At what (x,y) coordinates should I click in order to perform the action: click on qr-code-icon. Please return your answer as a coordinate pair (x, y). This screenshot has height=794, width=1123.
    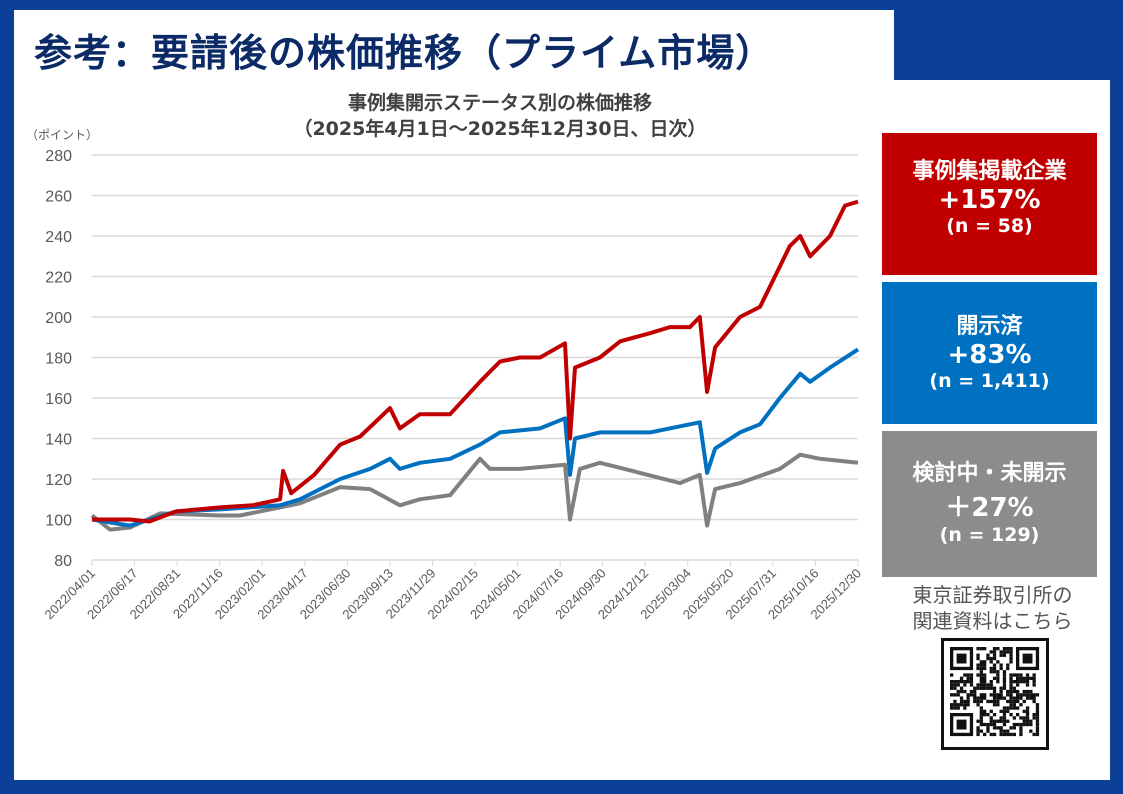
    Looking at the image, I should click on (995, 692).